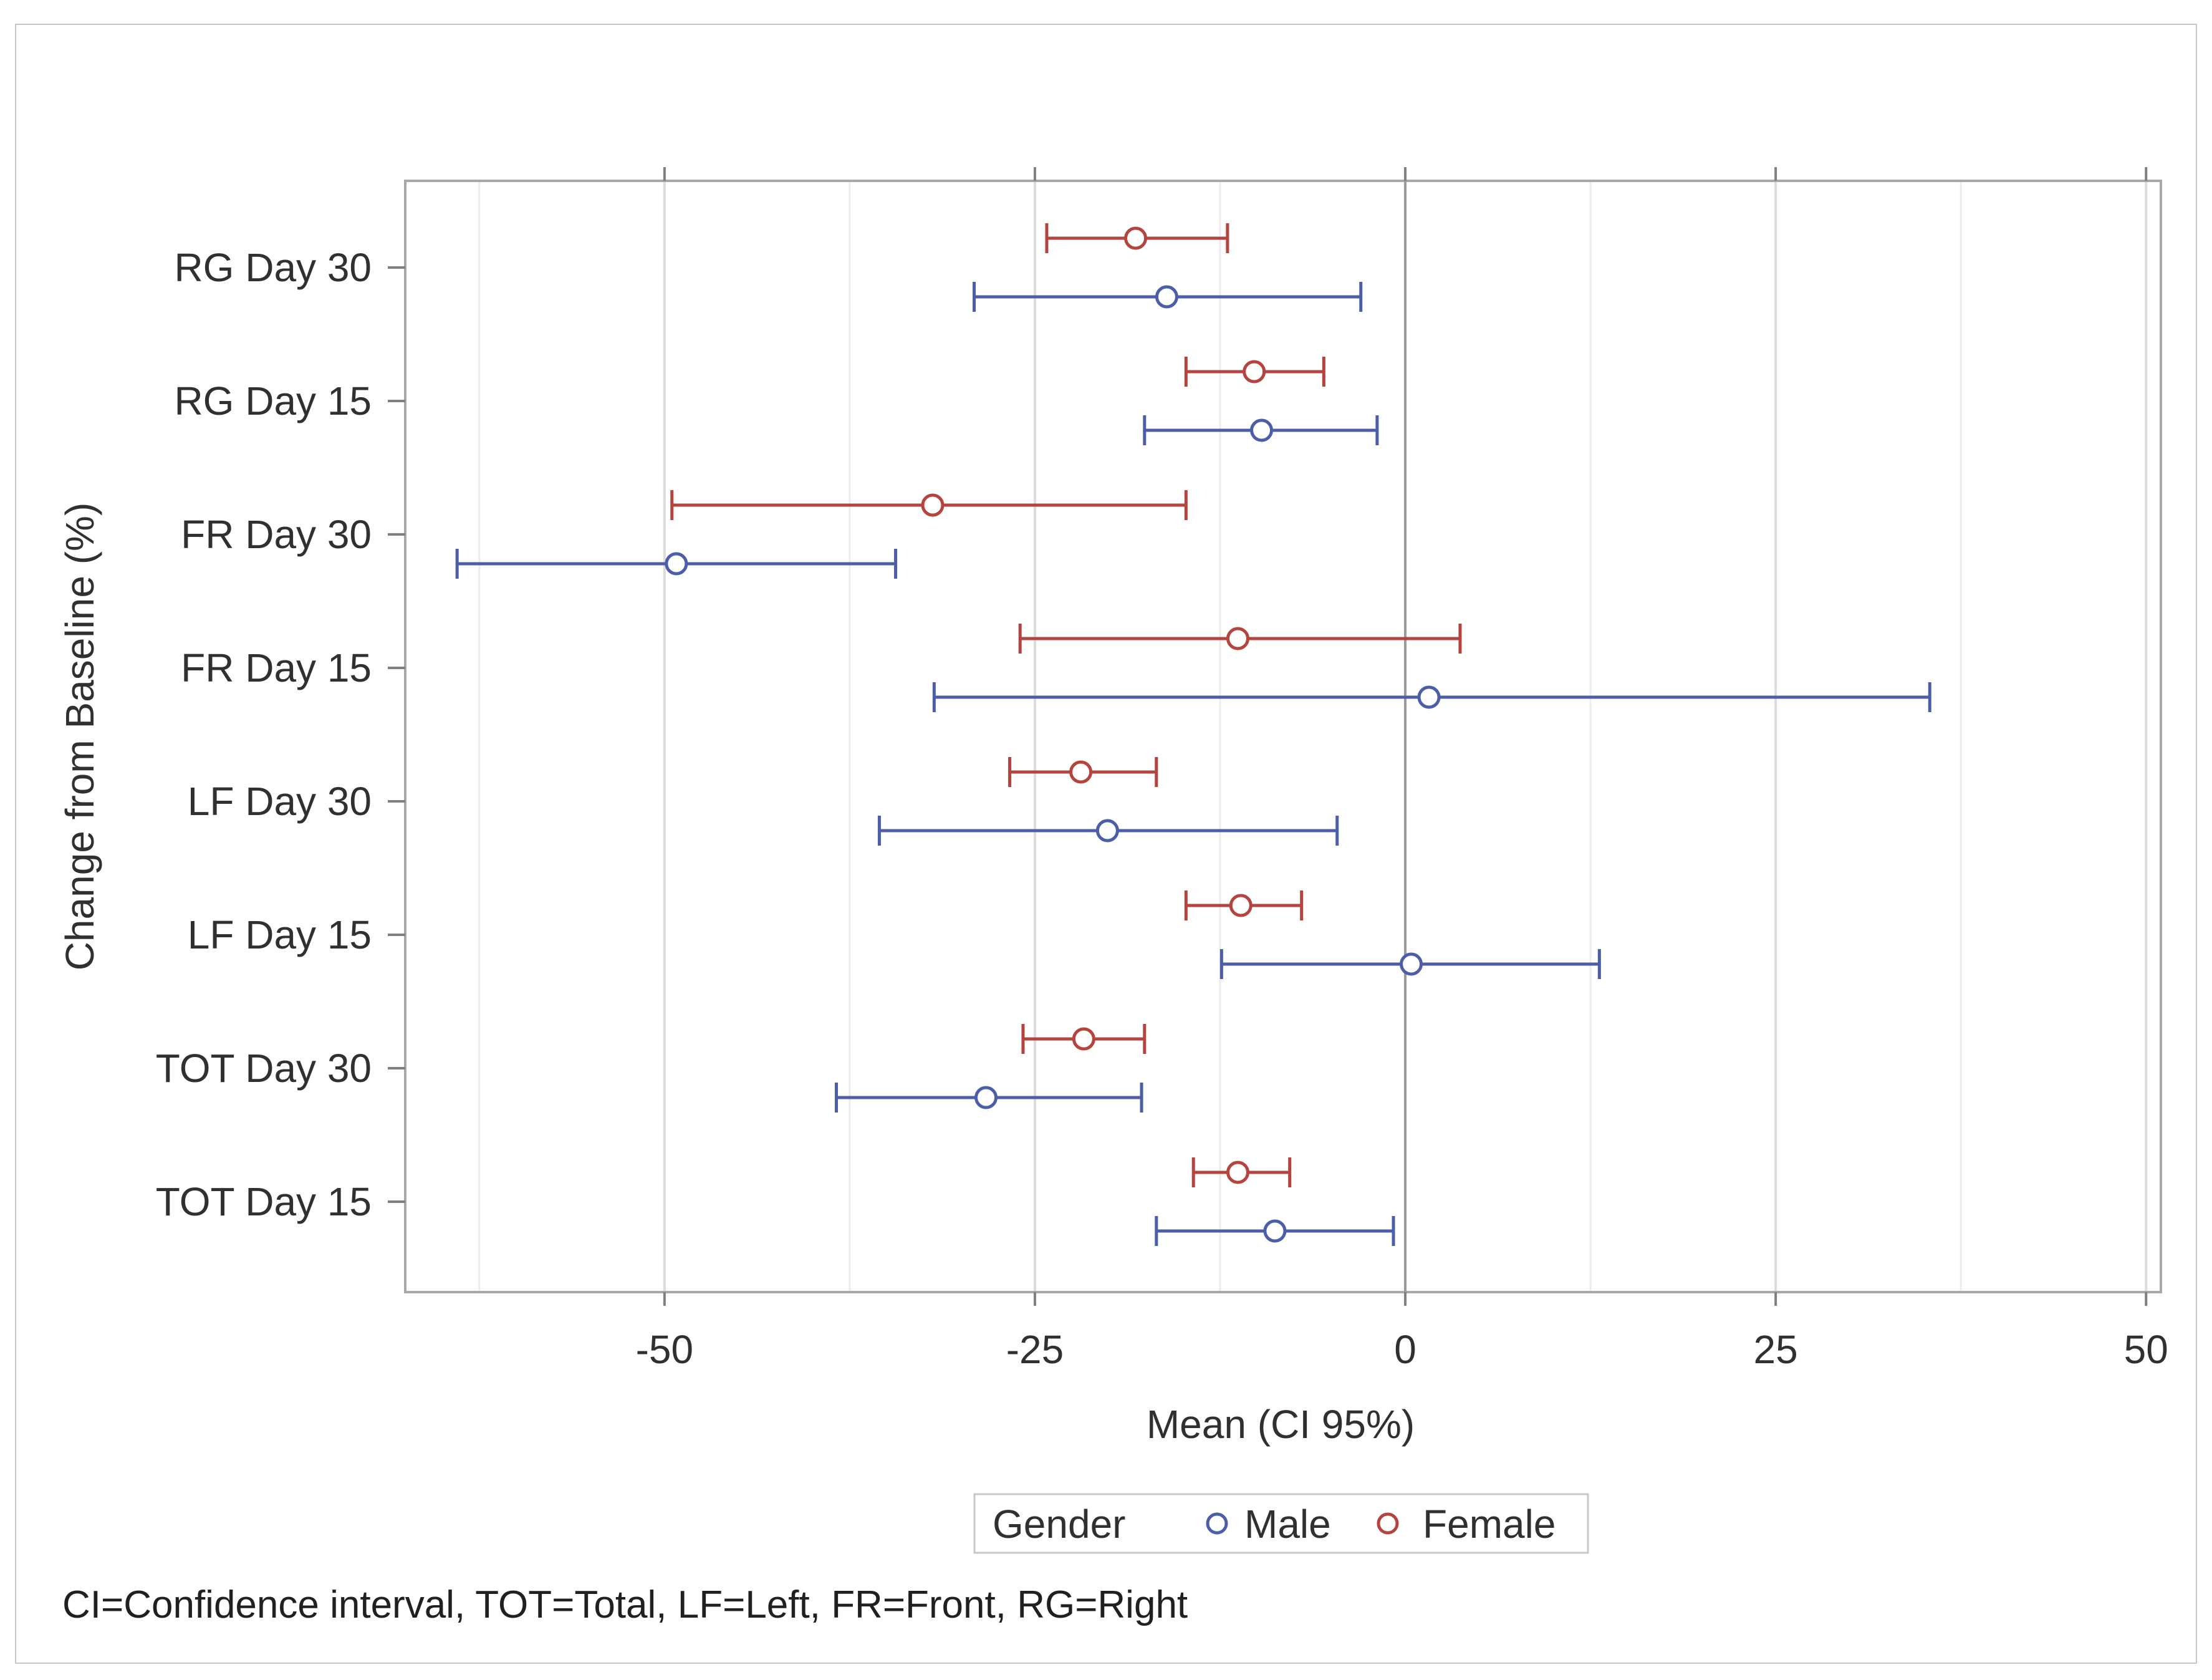 The height and width of the screenshot is (1680, 2212). I want to click on legend-female-label: Female, so click(1490, 1525).